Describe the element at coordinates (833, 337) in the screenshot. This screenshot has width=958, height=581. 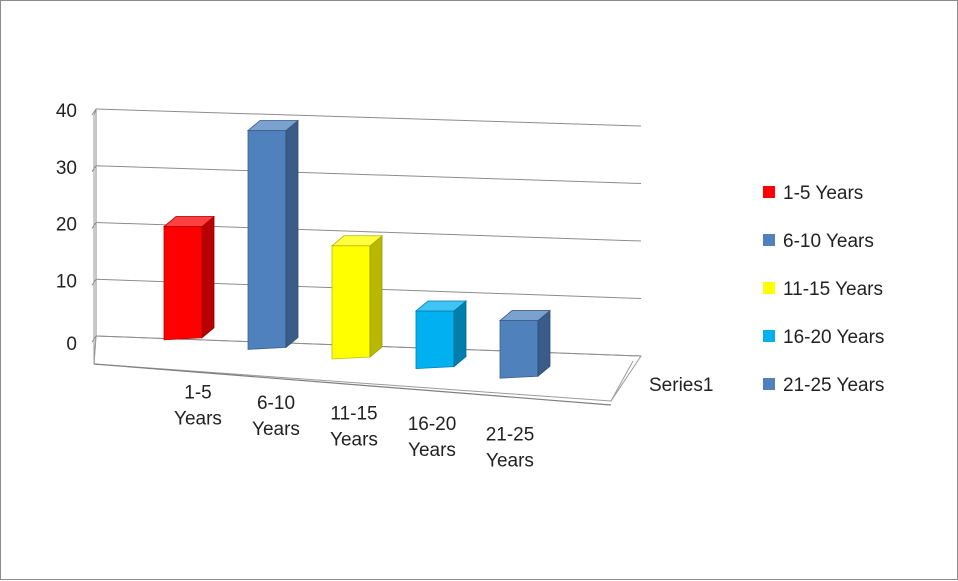
I see `legend-label: 16-20 Years` at that location.